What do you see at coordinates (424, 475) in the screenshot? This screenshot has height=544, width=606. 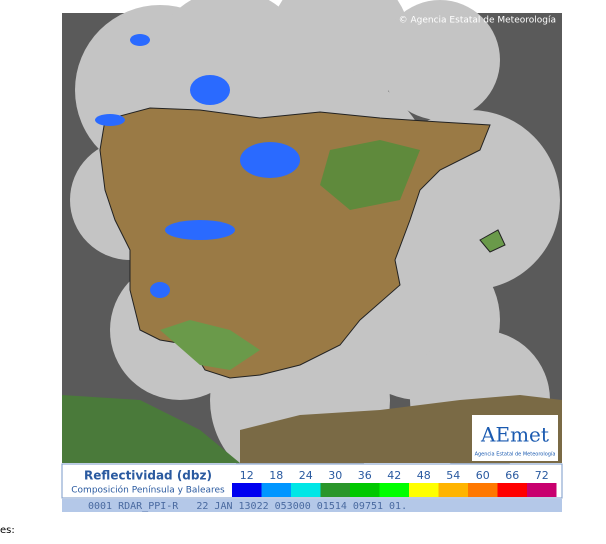 I see `scale-label: 48` at bounding box center [424, 475].